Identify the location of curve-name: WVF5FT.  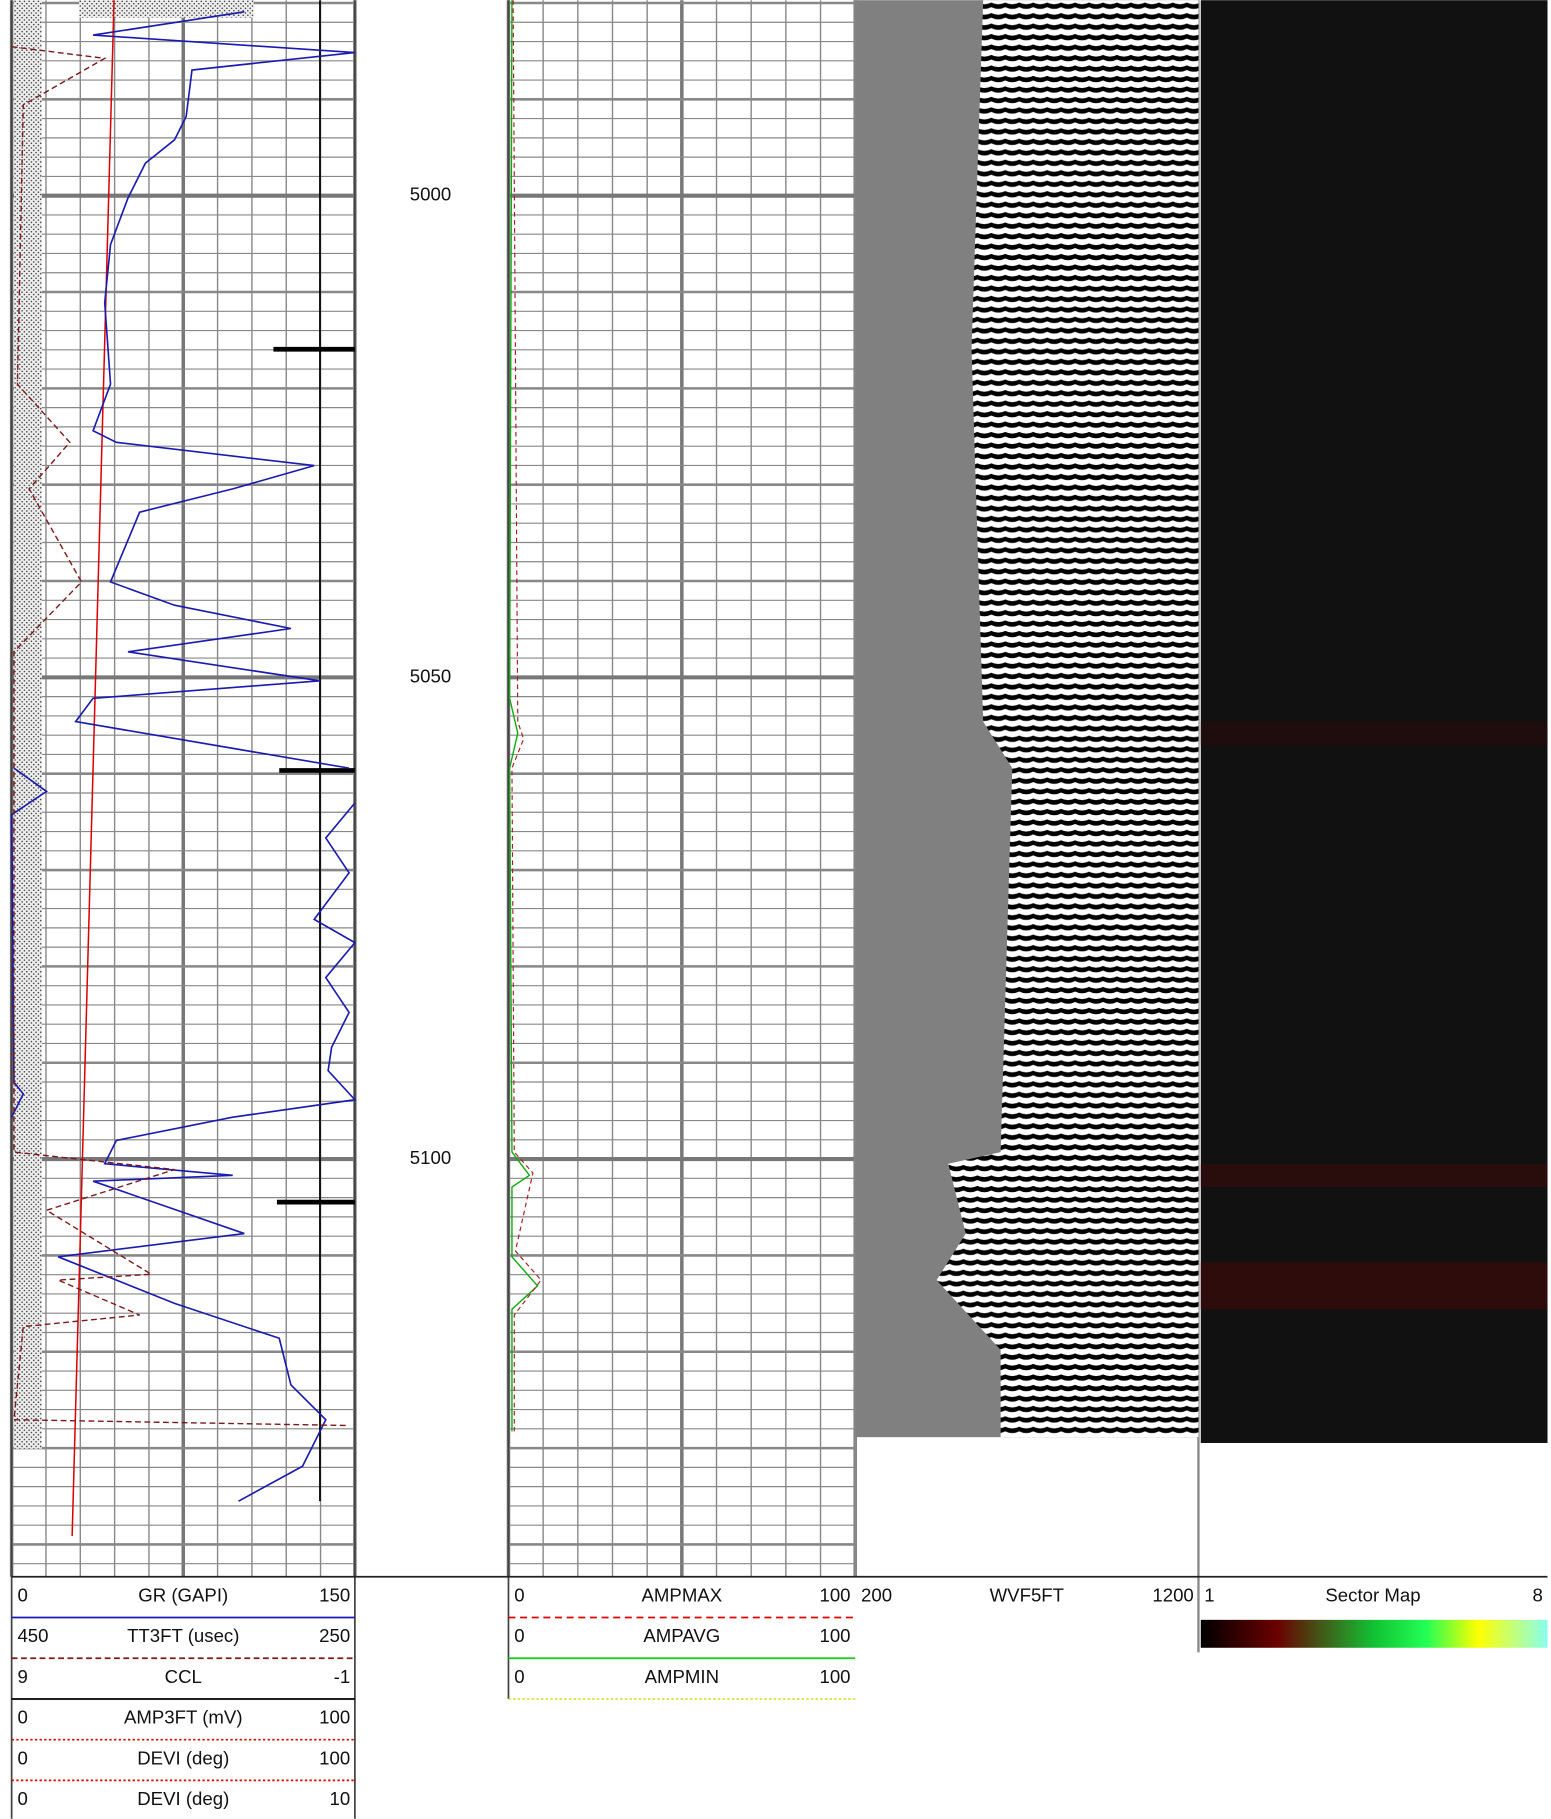
(1027, 1594).